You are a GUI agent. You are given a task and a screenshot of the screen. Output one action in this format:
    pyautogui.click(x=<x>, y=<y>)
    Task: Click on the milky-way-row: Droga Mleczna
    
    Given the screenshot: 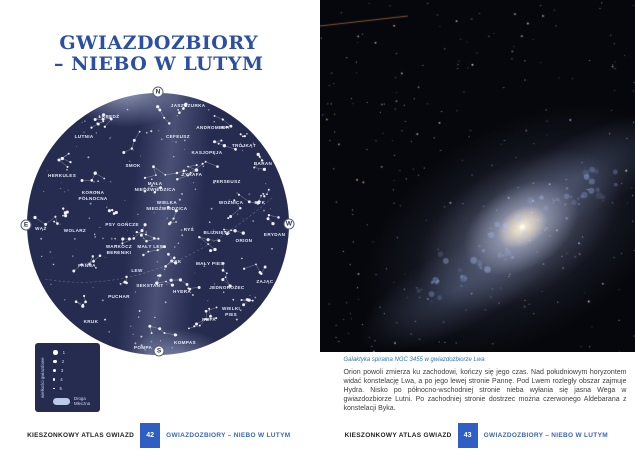 What is the action you would take?
    pyautogui.click(x=73, y=401)
    